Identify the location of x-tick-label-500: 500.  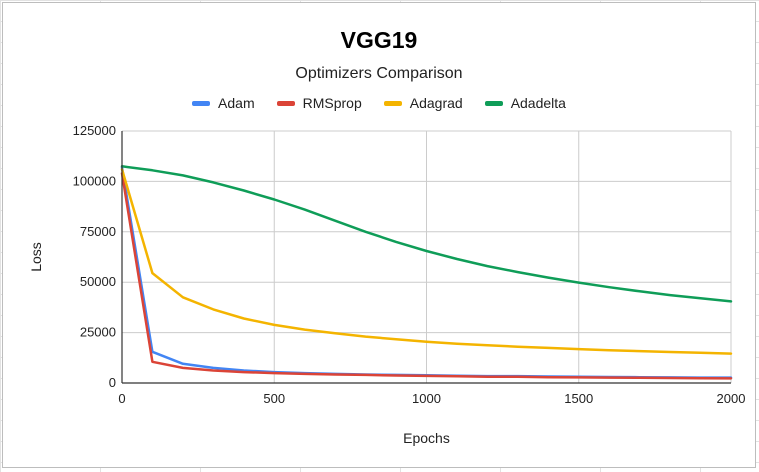
(274, 398).